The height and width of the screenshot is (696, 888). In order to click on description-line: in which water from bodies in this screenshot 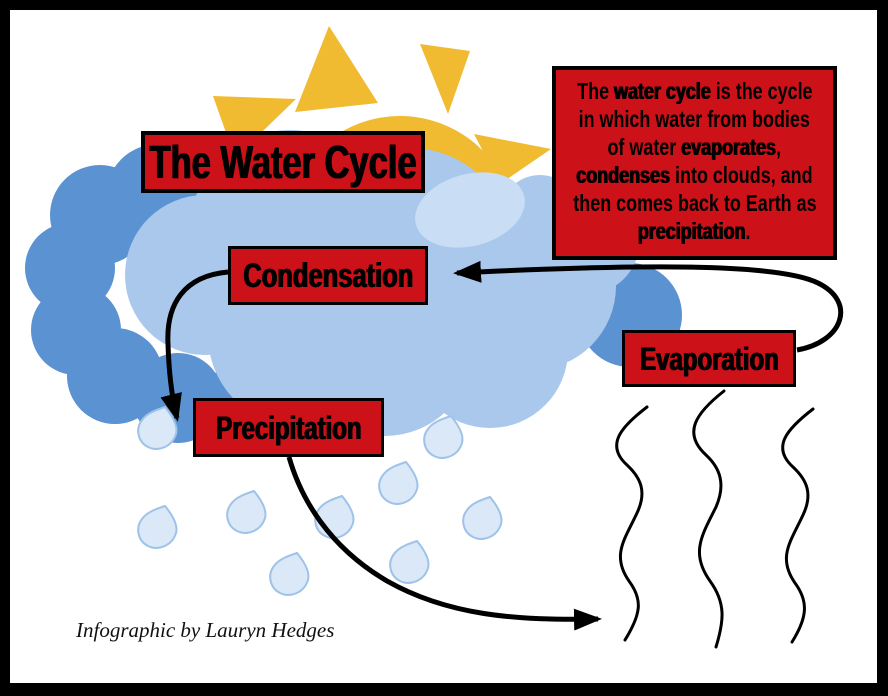, I will do `click(694, 119)`.